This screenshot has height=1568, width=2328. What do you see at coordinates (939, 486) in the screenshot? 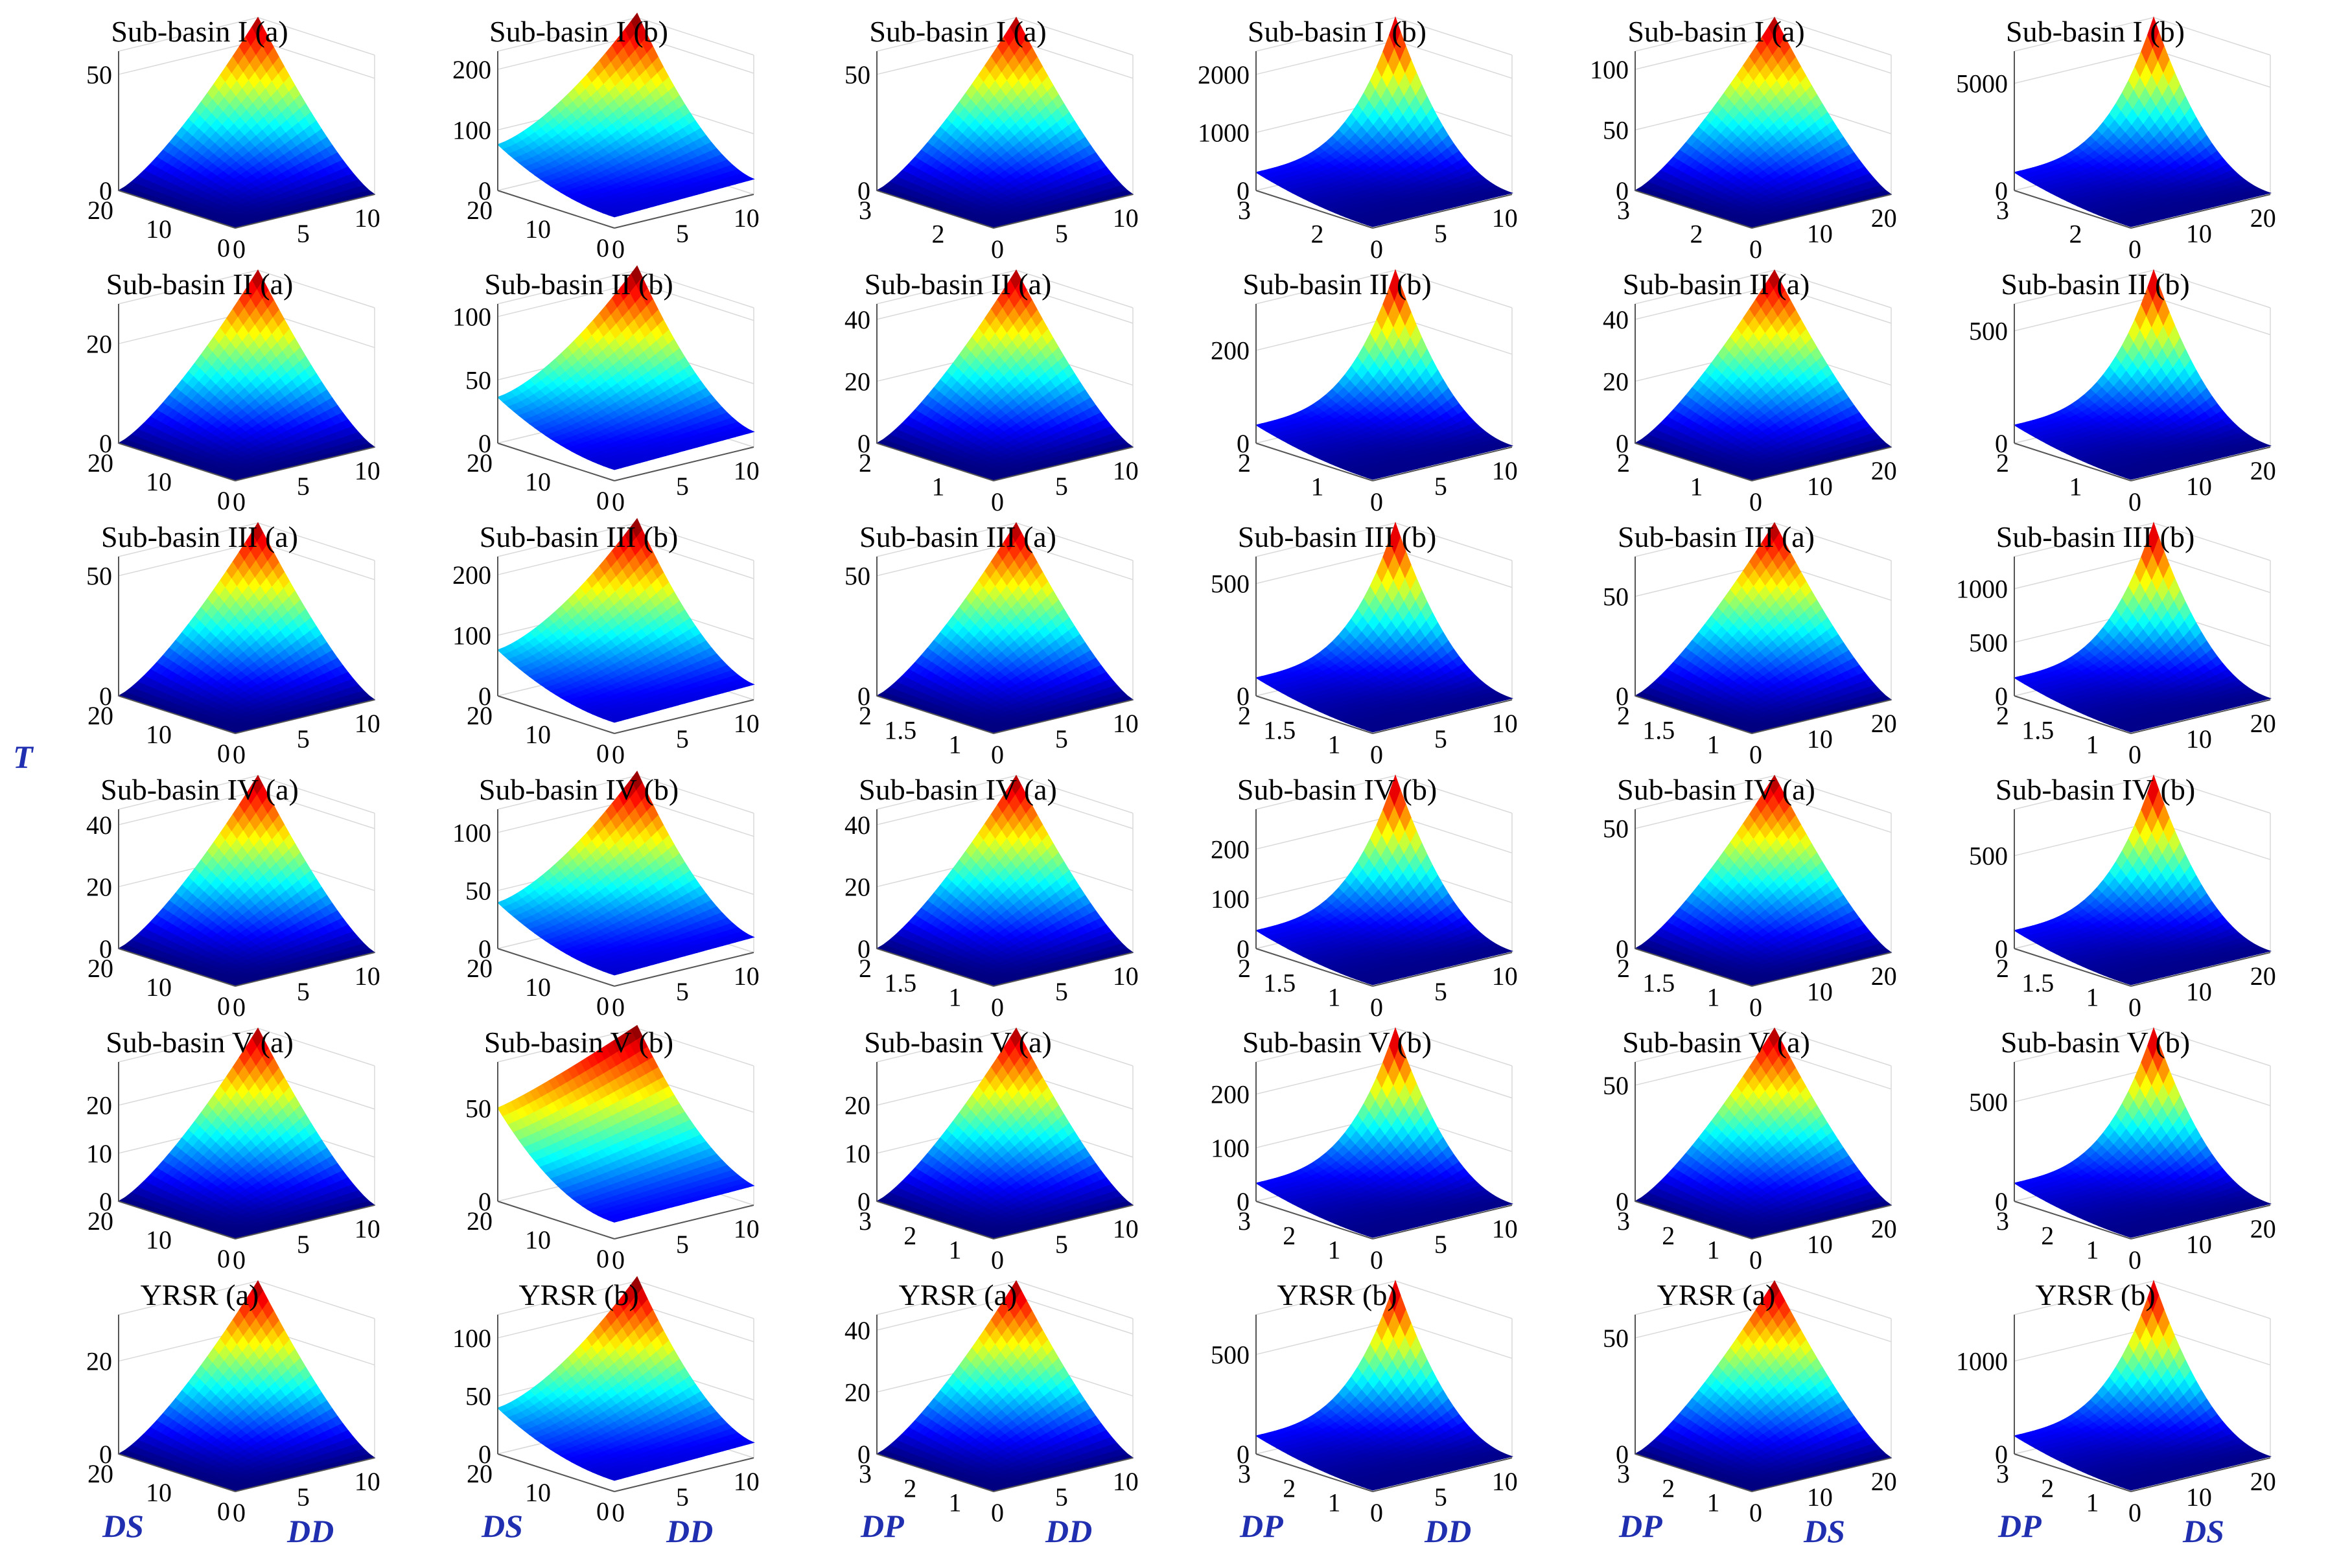
I see `y-tick-label: 1` at bounding box center [939, 486].